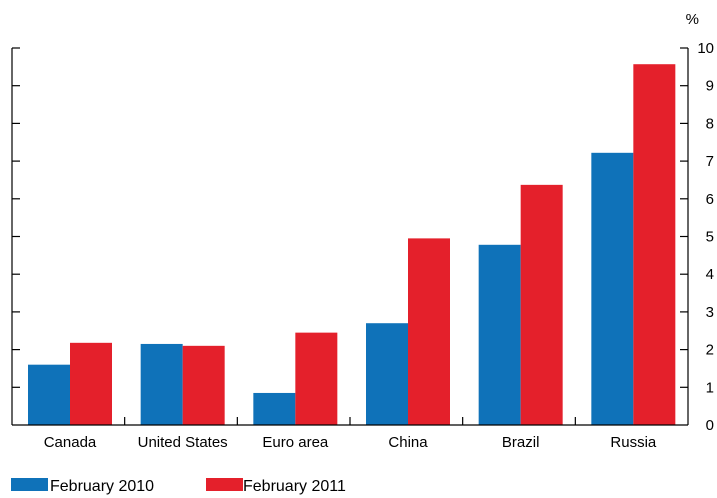  I want to click on legend-label-series-1: February 2010, so click(102, 486).